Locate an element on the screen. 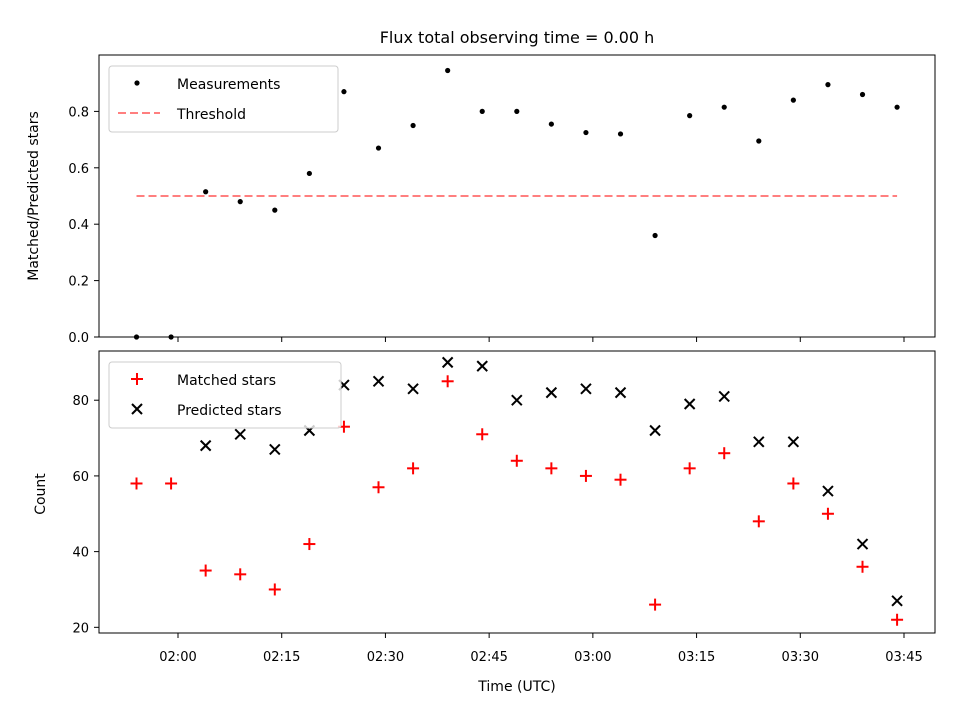 This screenshot has width=960, height=720. top-legend: Measurements Threshold is located at coordinates (223, 99).